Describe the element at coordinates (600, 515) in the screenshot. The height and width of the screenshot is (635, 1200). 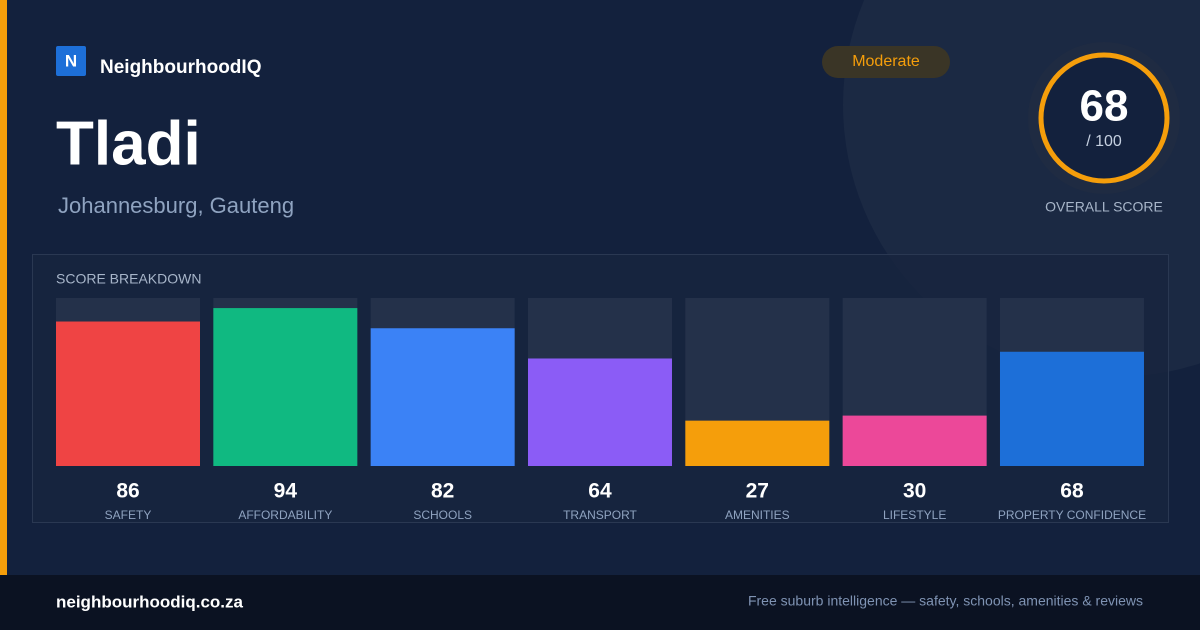
I see `category-label: TRANSPORT` at that location.